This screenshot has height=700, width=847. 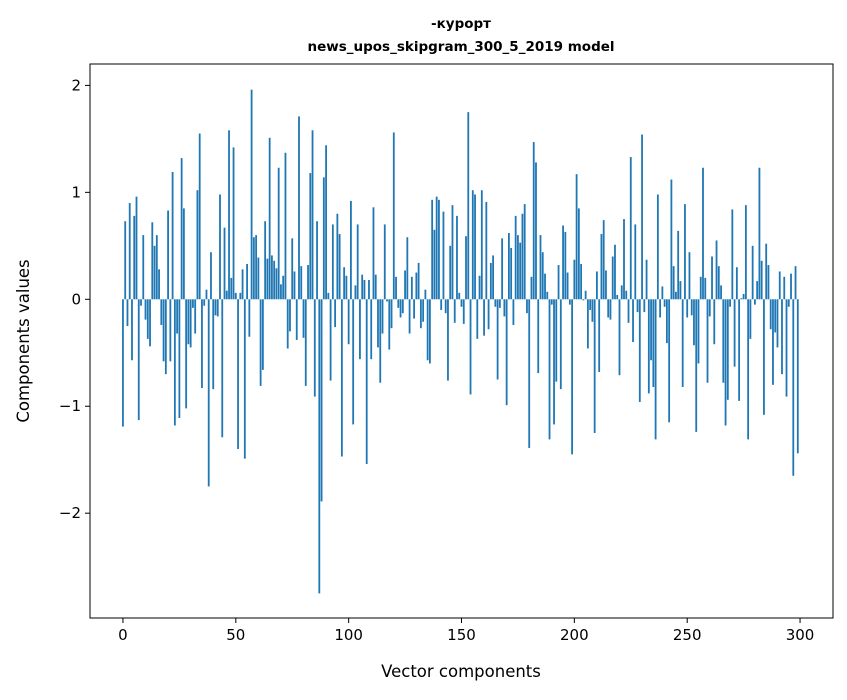 I want to click on x-tick-label: 50, so click(x=235, y=635).